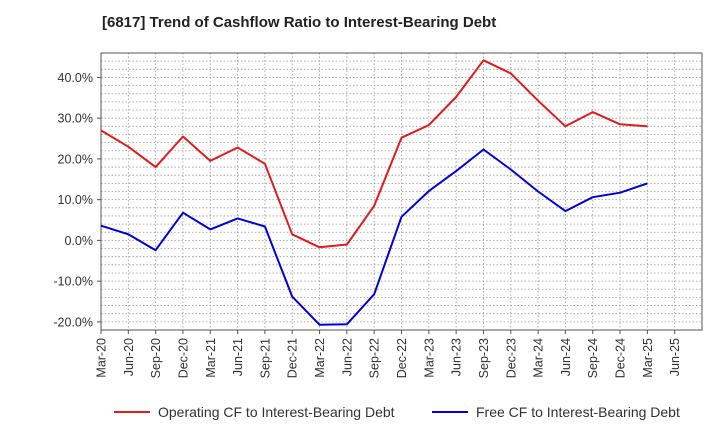  What do you see at coordinates (73, 282) in the screenshot?
I see `y-tick-label: -10.0%` at bounding box center [73, 282].